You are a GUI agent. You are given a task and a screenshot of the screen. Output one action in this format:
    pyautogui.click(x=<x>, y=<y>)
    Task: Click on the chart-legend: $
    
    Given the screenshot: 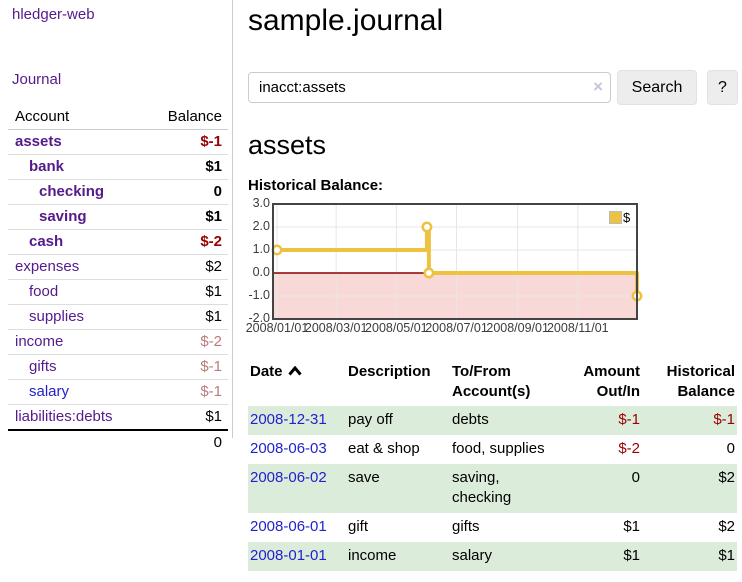 What is the action you would take?
    pyautogui.click(x=619, y=217)
    